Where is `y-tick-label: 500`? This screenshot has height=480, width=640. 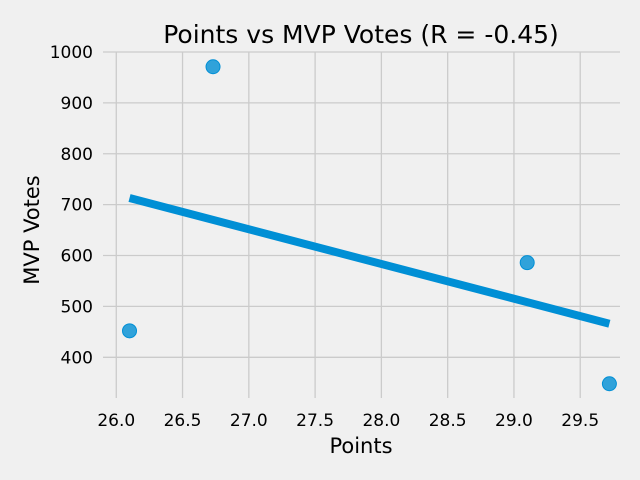 y-tick-label: 500 is located at coordinates (77, 307).